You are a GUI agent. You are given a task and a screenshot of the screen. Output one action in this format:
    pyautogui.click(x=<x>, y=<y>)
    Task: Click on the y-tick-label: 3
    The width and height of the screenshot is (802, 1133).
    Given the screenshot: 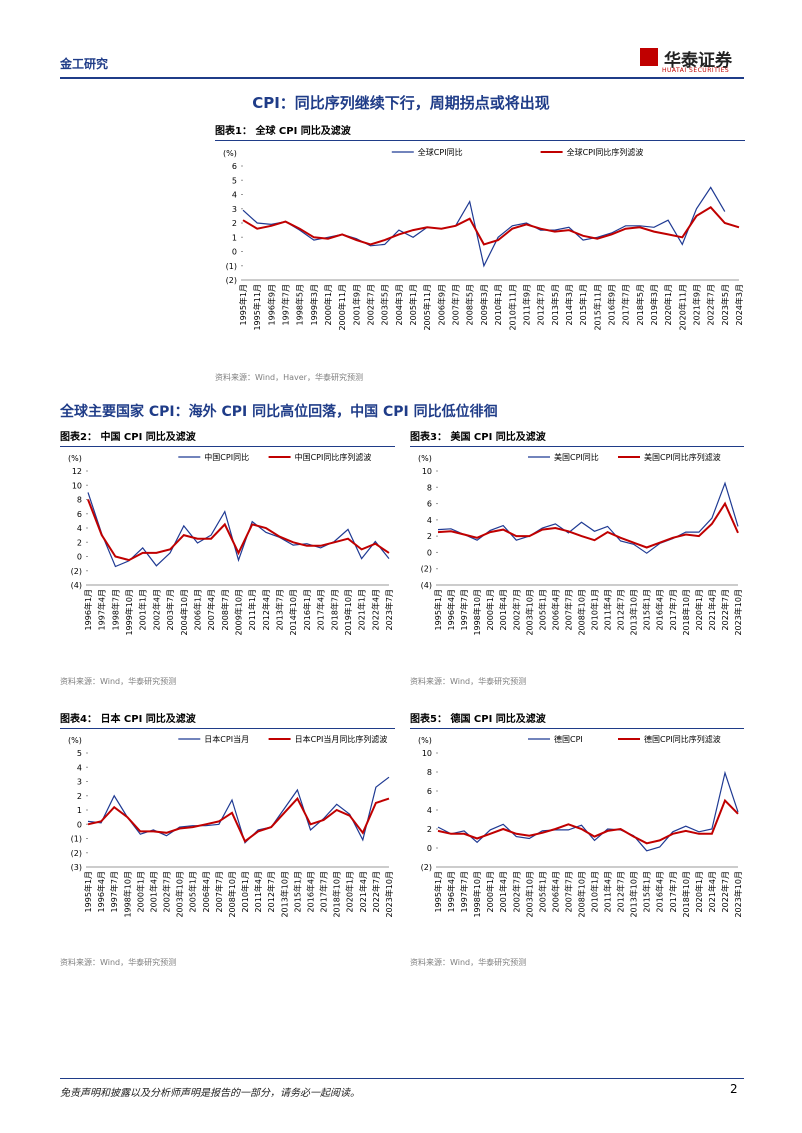 What is the action you would take?
    pyautogui.click(x=79, y=782)
    